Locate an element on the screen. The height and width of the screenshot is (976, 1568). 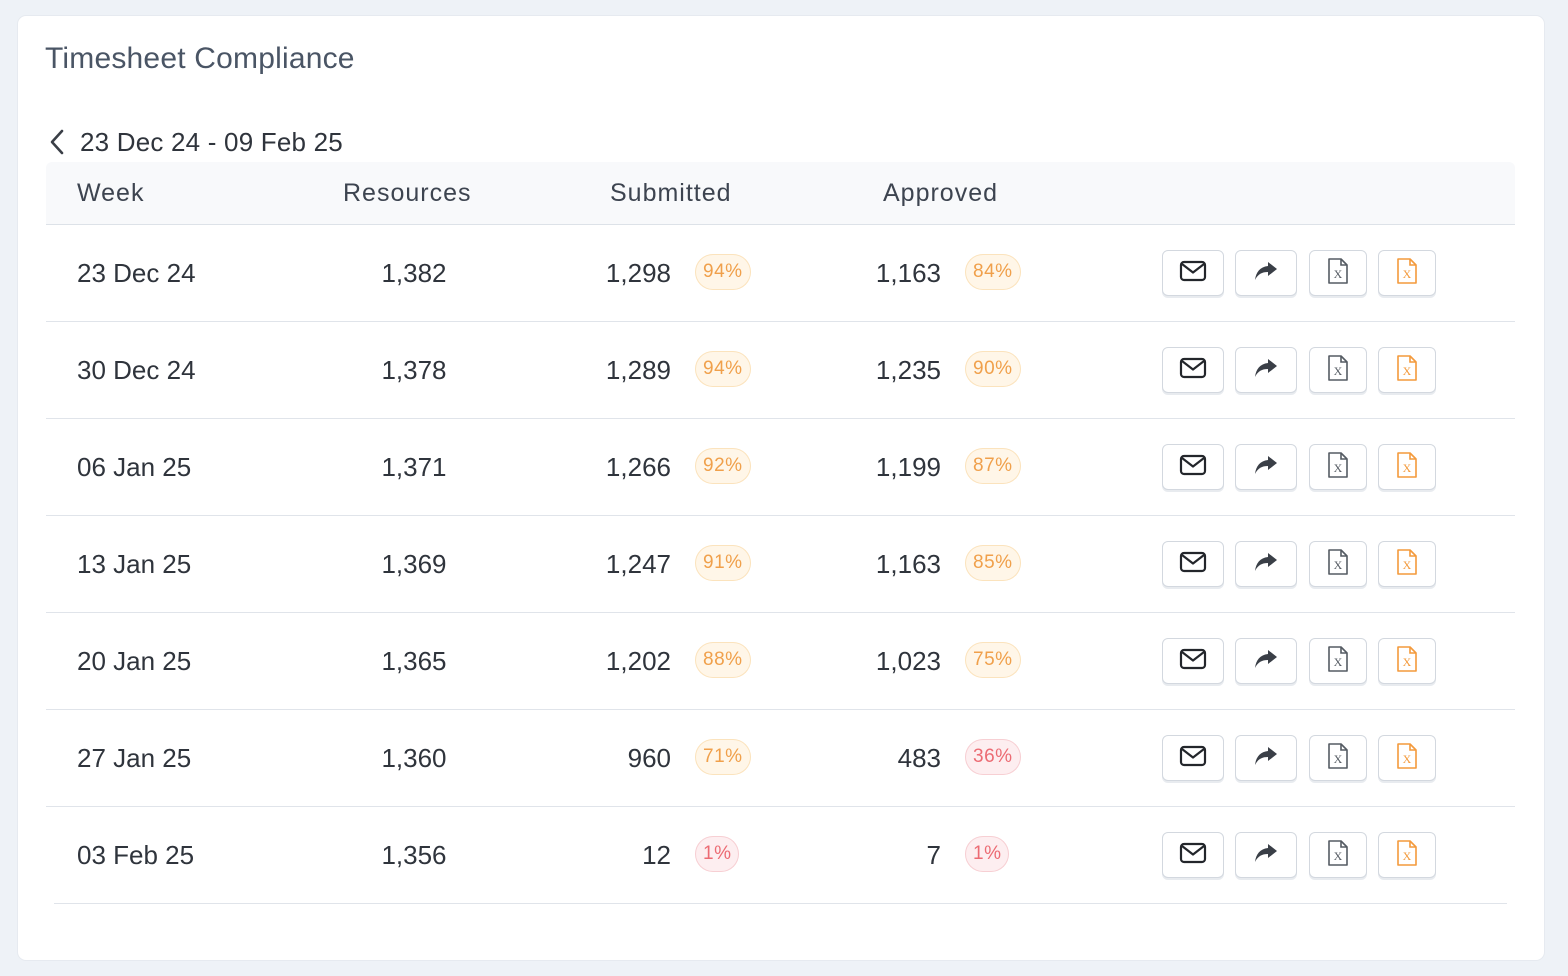
date-range-label: 23 Dec 24 - 09 Feb 25 is located at coordinates (211, 141).